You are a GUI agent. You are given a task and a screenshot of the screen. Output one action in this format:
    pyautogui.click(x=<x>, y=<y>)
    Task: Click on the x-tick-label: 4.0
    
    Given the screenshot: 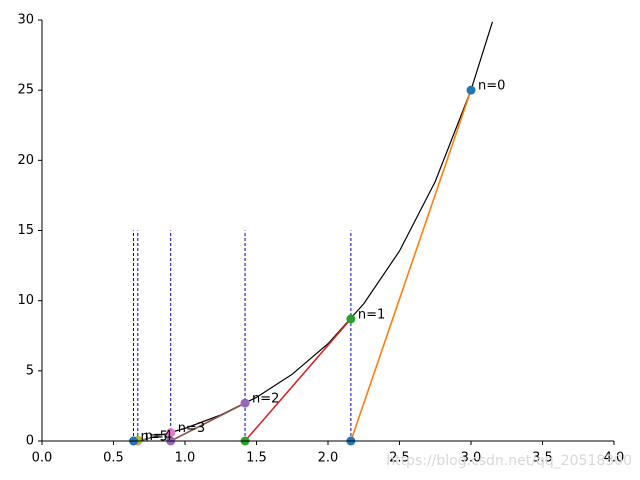 What is the action you would take?
    pyautogui.click(x=614, y=458)
    